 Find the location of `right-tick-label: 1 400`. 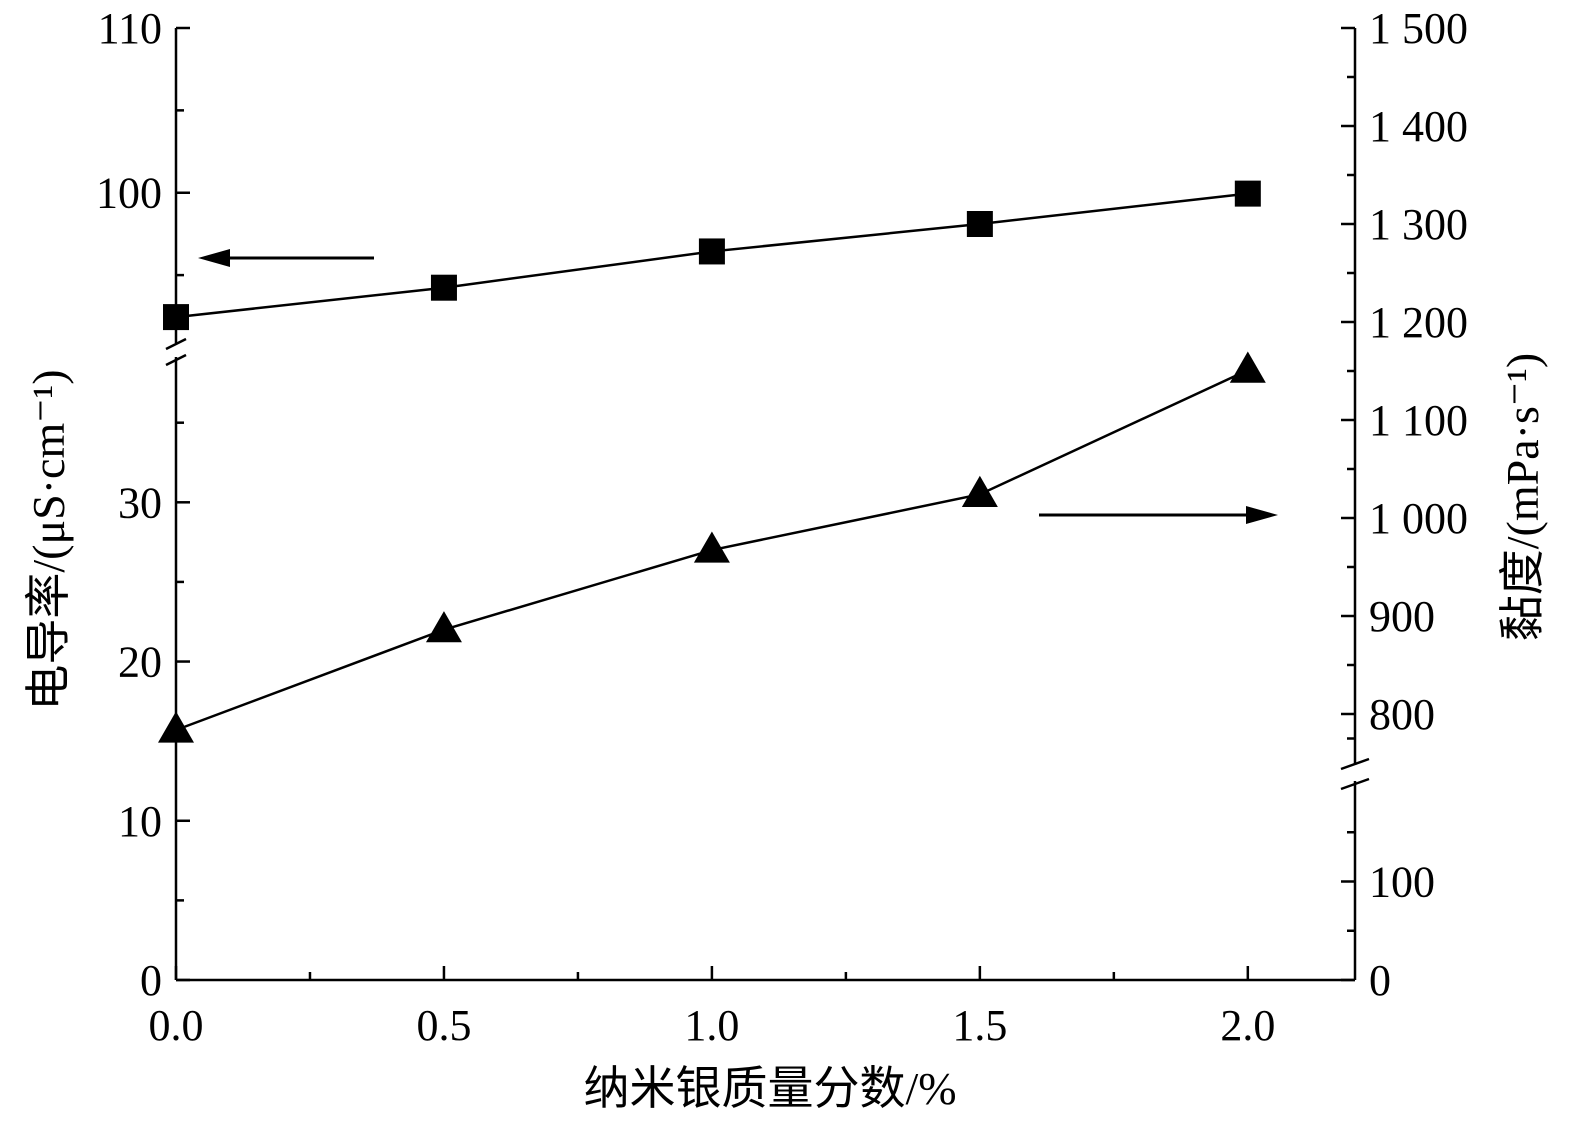

right-tick-label: 1 400 is located at coordinates (1418, 126).